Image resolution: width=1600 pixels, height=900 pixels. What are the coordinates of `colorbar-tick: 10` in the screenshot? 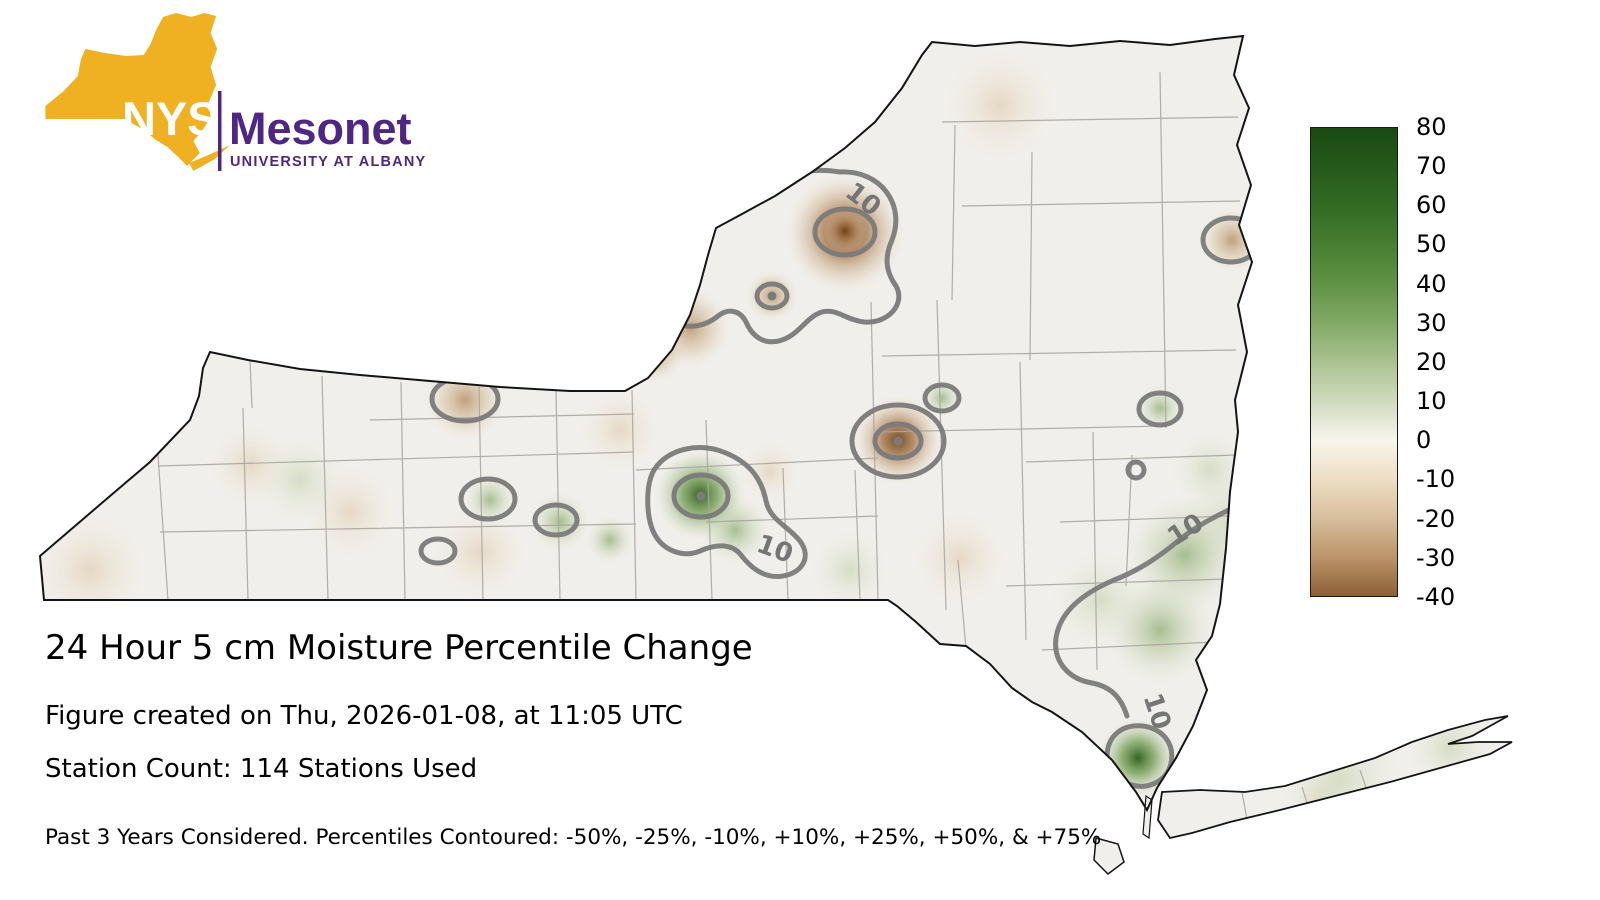 It's located at (1431, 401).